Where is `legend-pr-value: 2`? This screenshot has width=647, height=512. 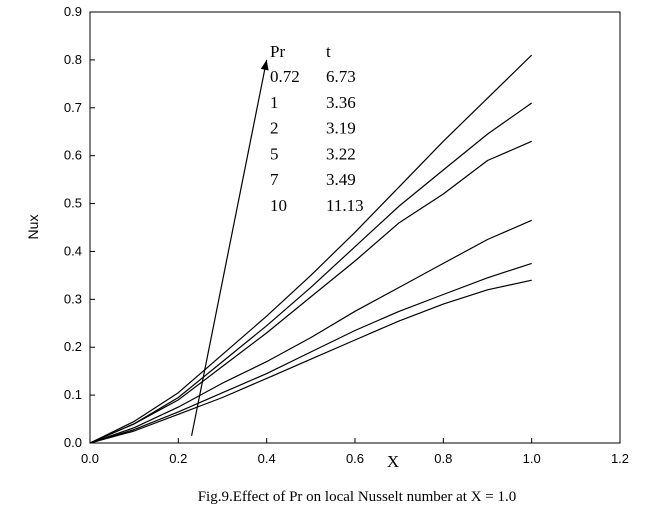
legend-pr-value: 2 is located at coordinates (274, 128).